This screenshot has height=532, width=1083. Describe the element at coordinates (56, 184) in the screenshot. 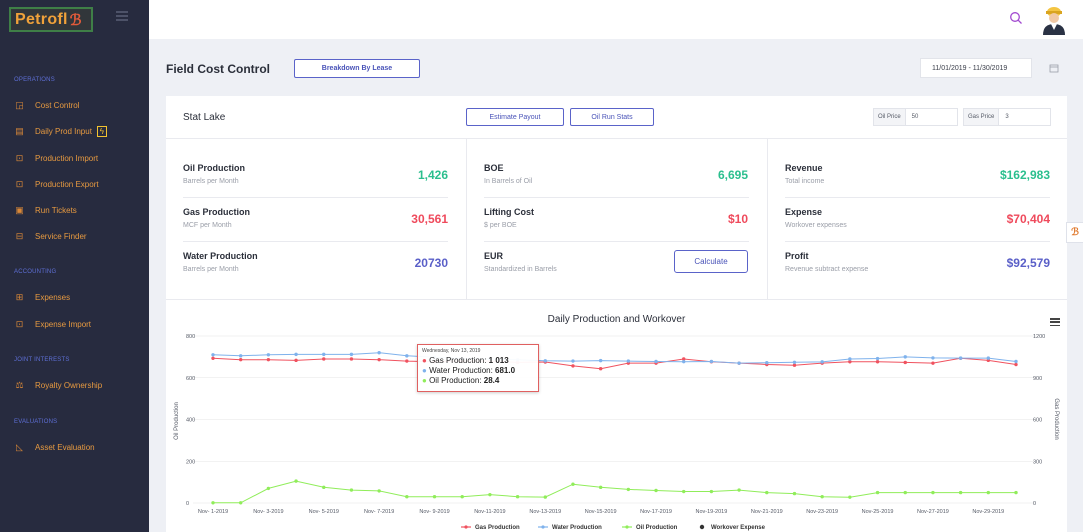

I see `nav-item-production-export: ⊡ Production Export` at that location.